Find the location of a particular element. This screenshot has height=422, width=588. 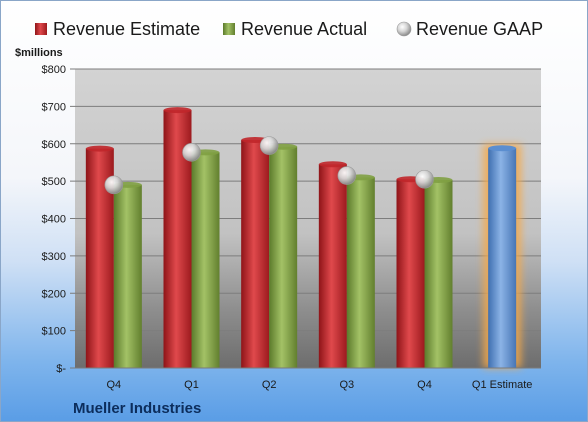

y-axis-ticks: $- $100 $200 $300 $400 $500 $600 $700 $800 is located at coordinates (58, 219).